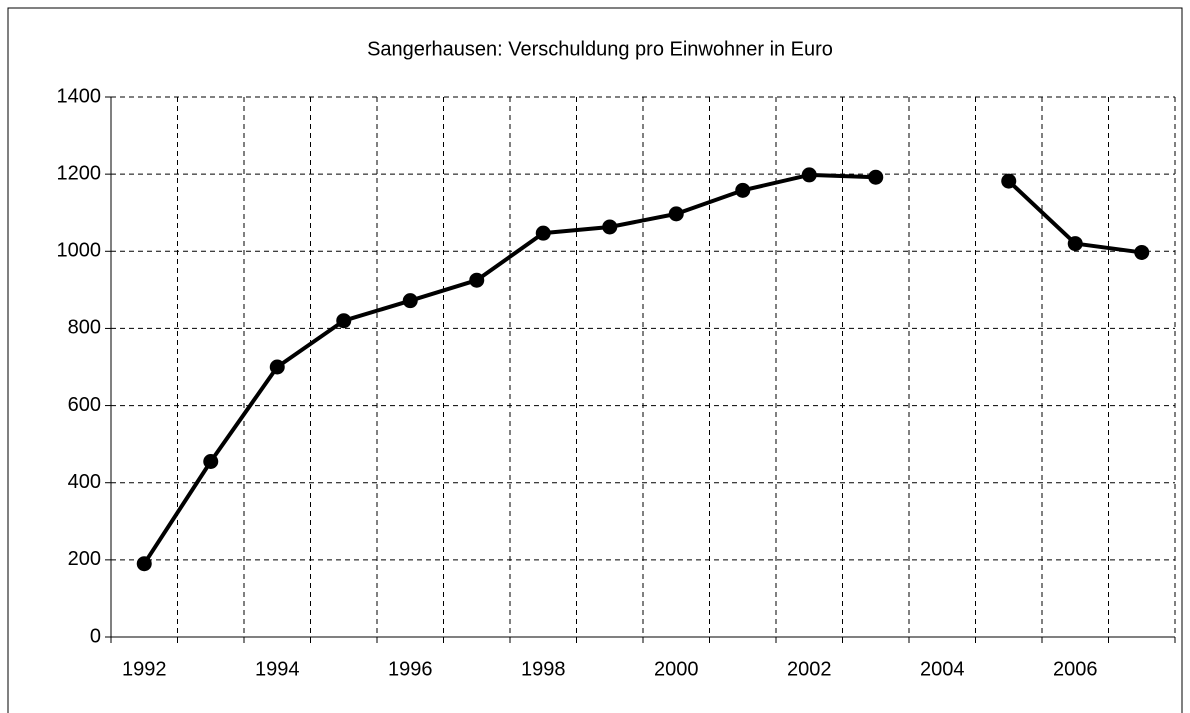 This screenshot has height=713, width=1190. I want to click on y-tick-label: 600, so click(84, 405).